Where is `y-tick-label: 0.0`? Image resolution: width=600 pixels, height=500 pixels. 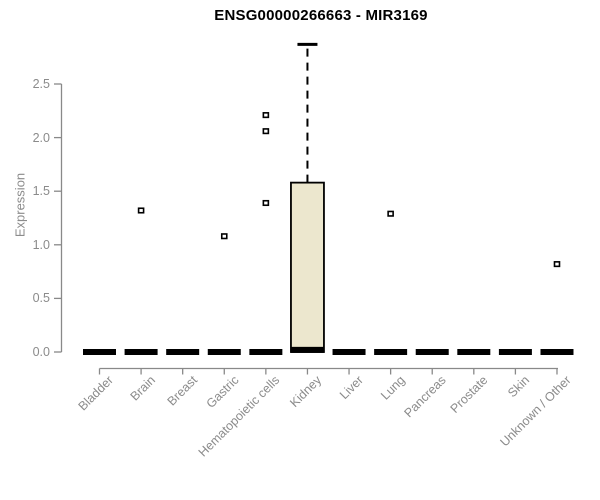
y-tick-label: 0.0 is located at coordinates (41, 352).